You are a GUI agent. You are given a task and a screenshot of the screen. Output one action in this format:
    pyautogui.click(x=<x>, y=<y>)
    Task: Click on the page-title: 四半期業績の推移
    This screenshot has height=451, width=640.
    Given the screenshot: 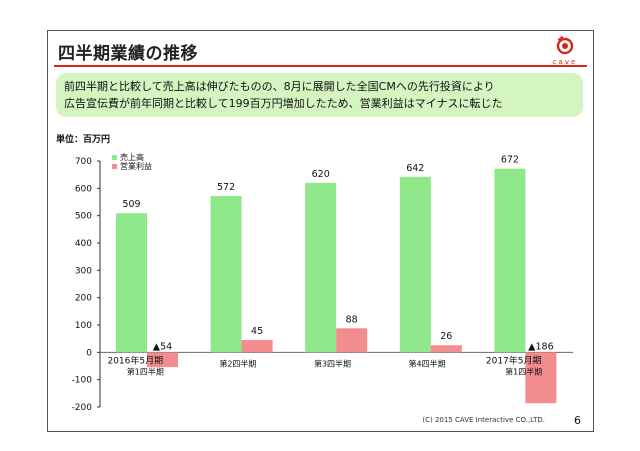 What is the action you would take?
    pyautogui.click(x=128, y=54)
    